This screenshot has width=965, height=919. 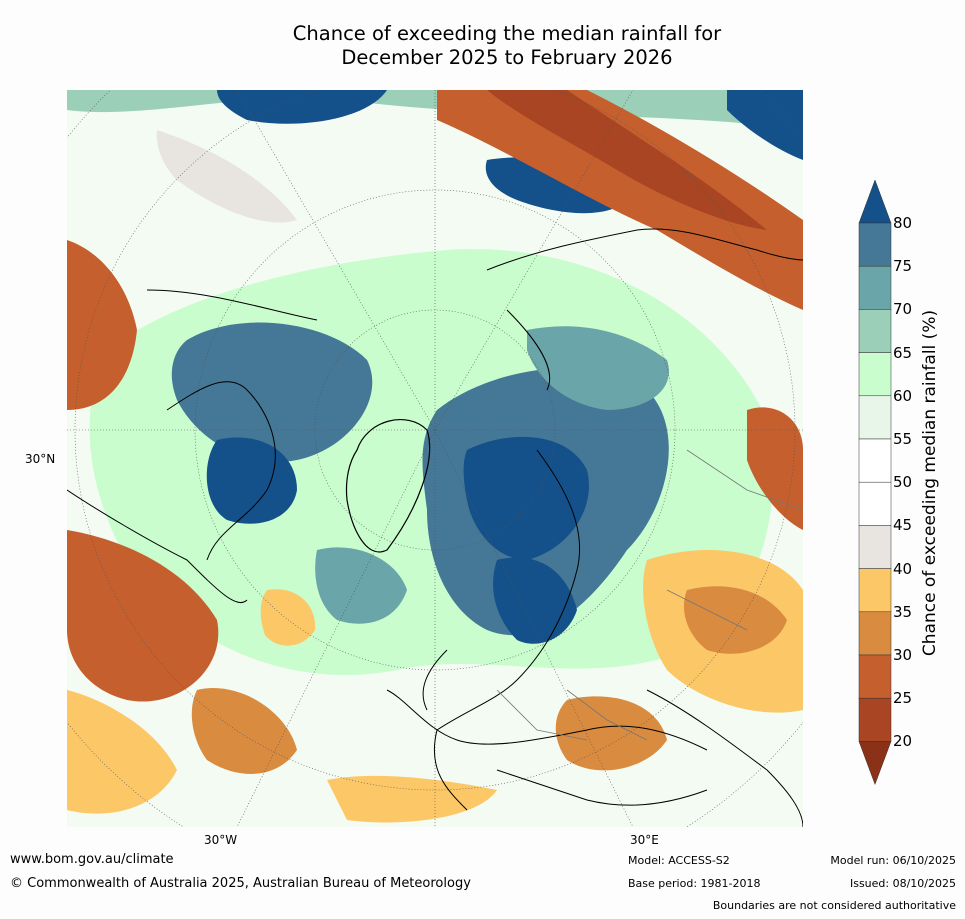 What do you see at coordinates (679, 860) in the screenshot?
I see `model-text: Model: ACCESS-S2` at bounding box center [679, 860].